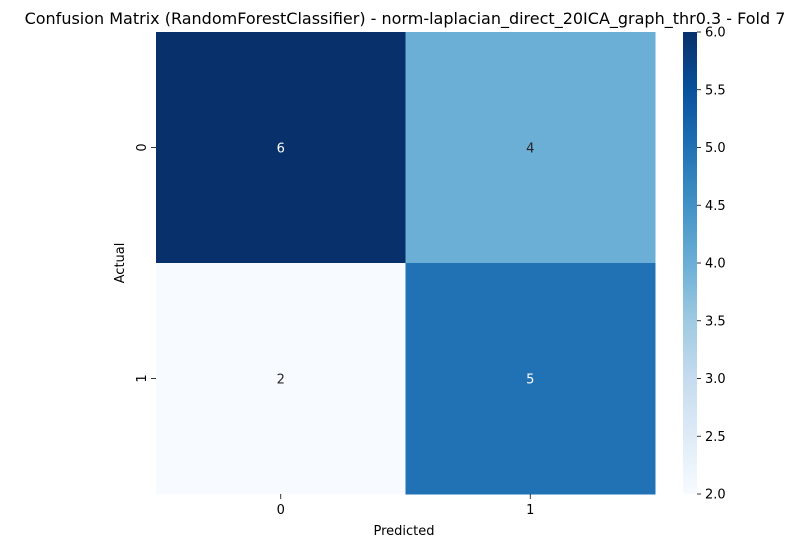  Describe the element at coordinates (281, 510) in the screenshot. I see `x-tick-label-0: 0` at that location.